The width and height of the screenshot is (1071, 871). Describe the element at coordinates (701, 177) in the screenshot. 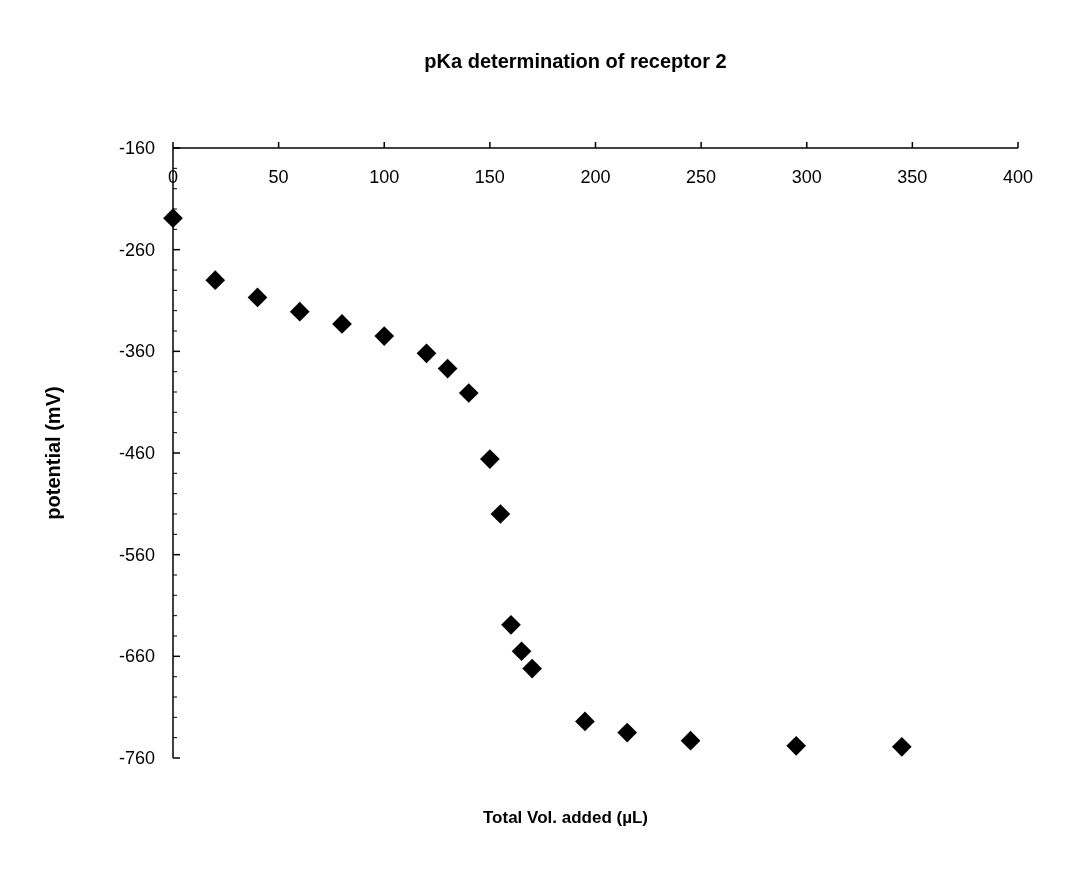

I see `x-tick-label: 250` at that location.